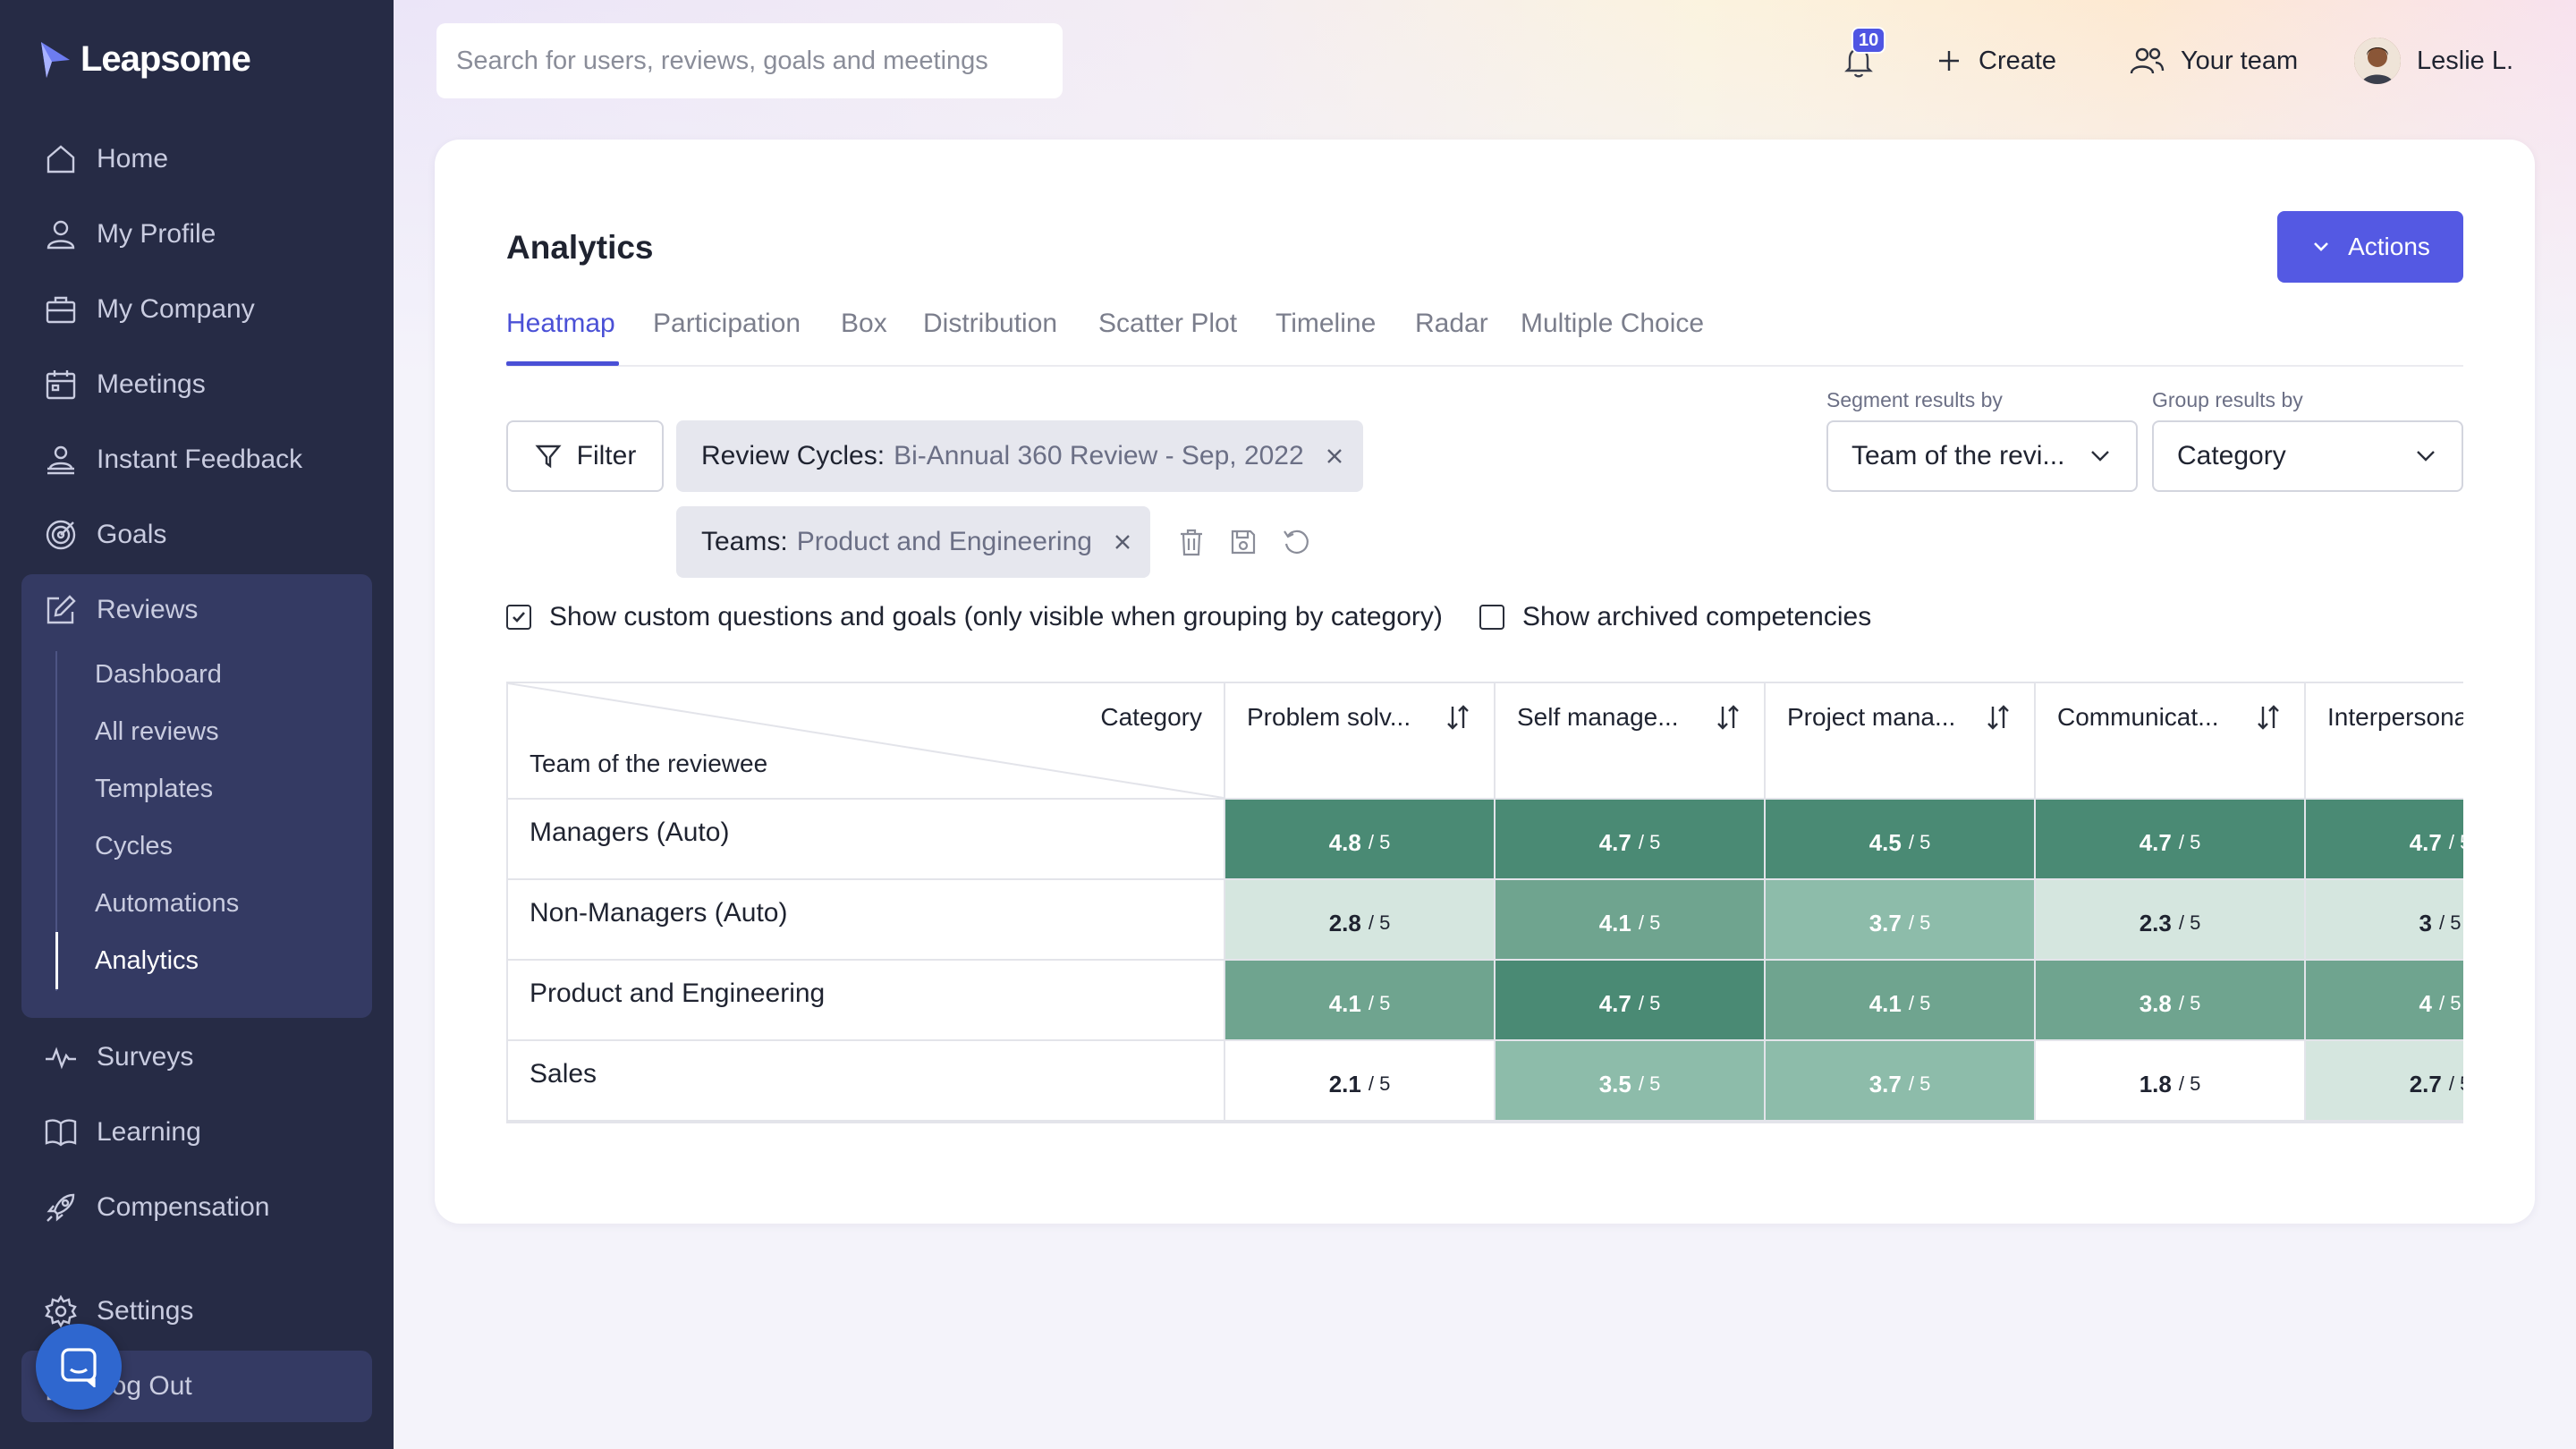  What do you see at coordinates (2171, 1001) in the screenshot?
I see `heatmap-cell: 3.8 / 5` at bounding box center [2171, 1001].